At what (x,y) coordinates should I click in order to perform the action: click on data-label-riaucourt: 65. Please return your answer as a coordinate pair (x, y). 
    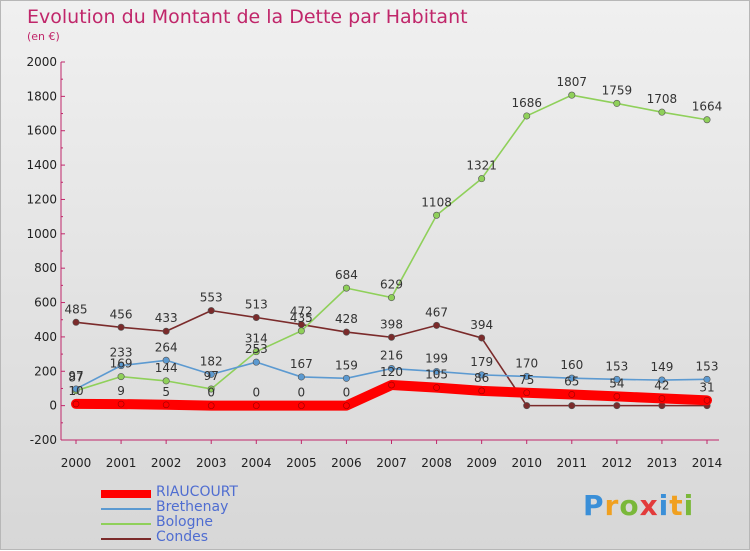
    Looking at the image, I should click on (571, 381).